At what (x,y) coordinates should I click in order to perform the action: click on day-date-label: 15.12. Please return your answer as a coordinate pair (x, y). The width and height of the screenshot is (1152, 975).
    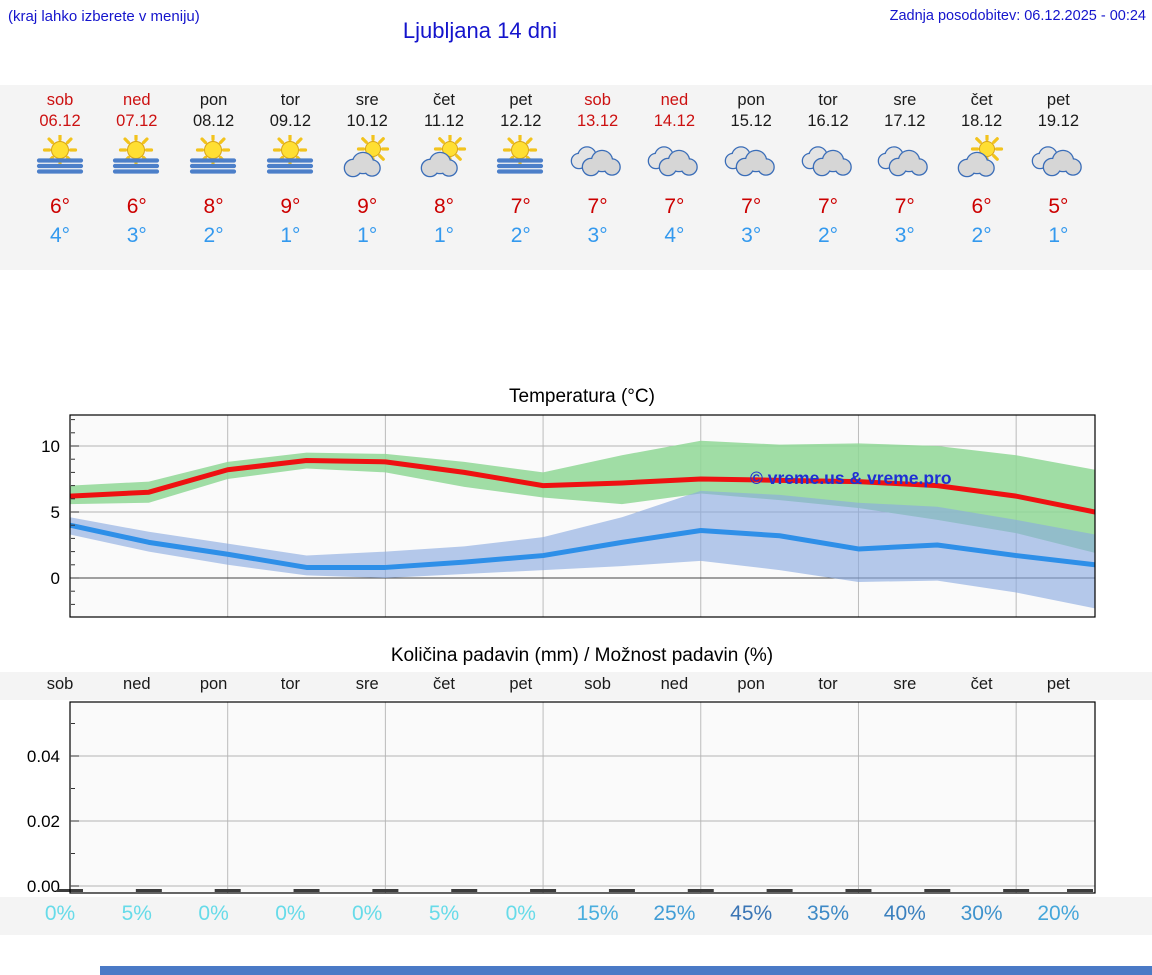
    Looking at the image, I should click on (751, 121).